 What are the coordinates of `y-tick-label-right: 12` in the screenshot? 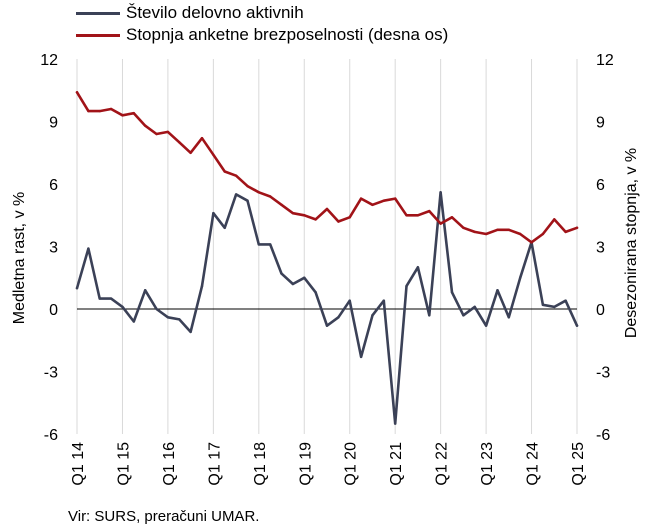 It's located at (605, 60).